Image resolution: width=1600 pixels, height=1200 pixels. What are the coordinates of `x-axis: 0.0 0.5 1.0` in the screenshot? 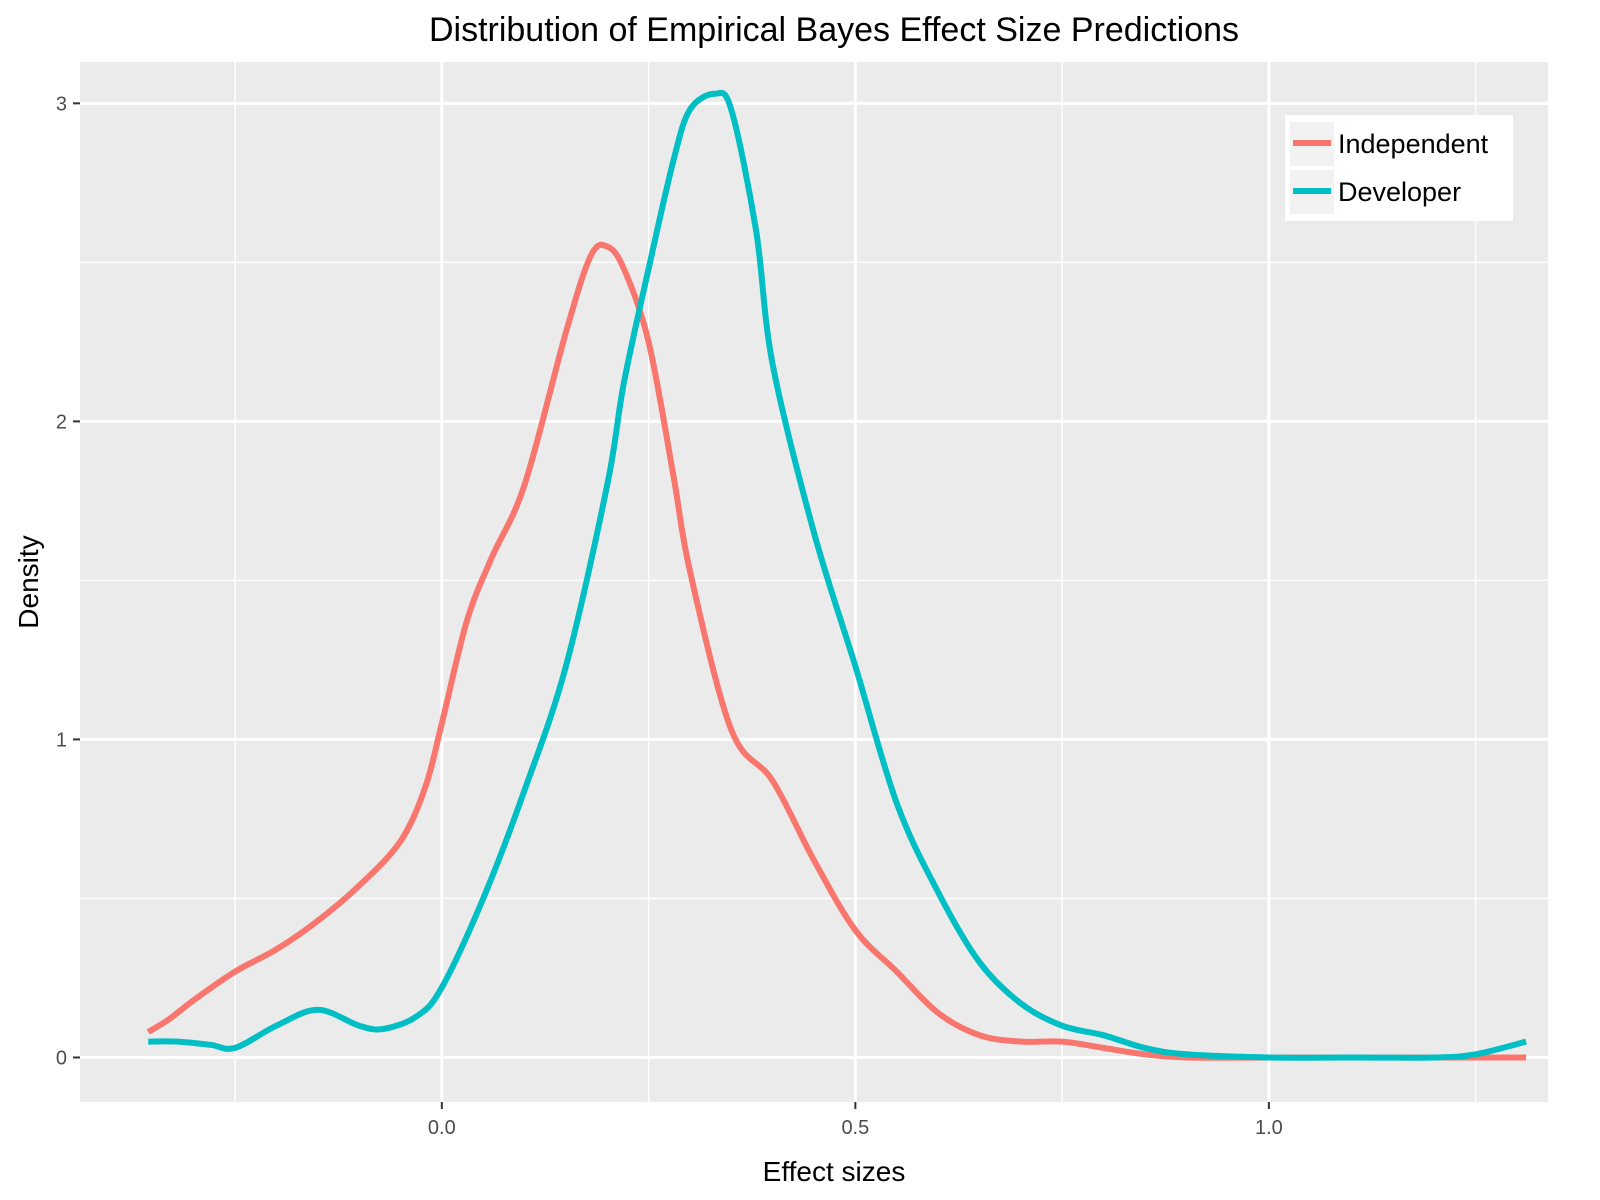 It's located at (855, 1120).